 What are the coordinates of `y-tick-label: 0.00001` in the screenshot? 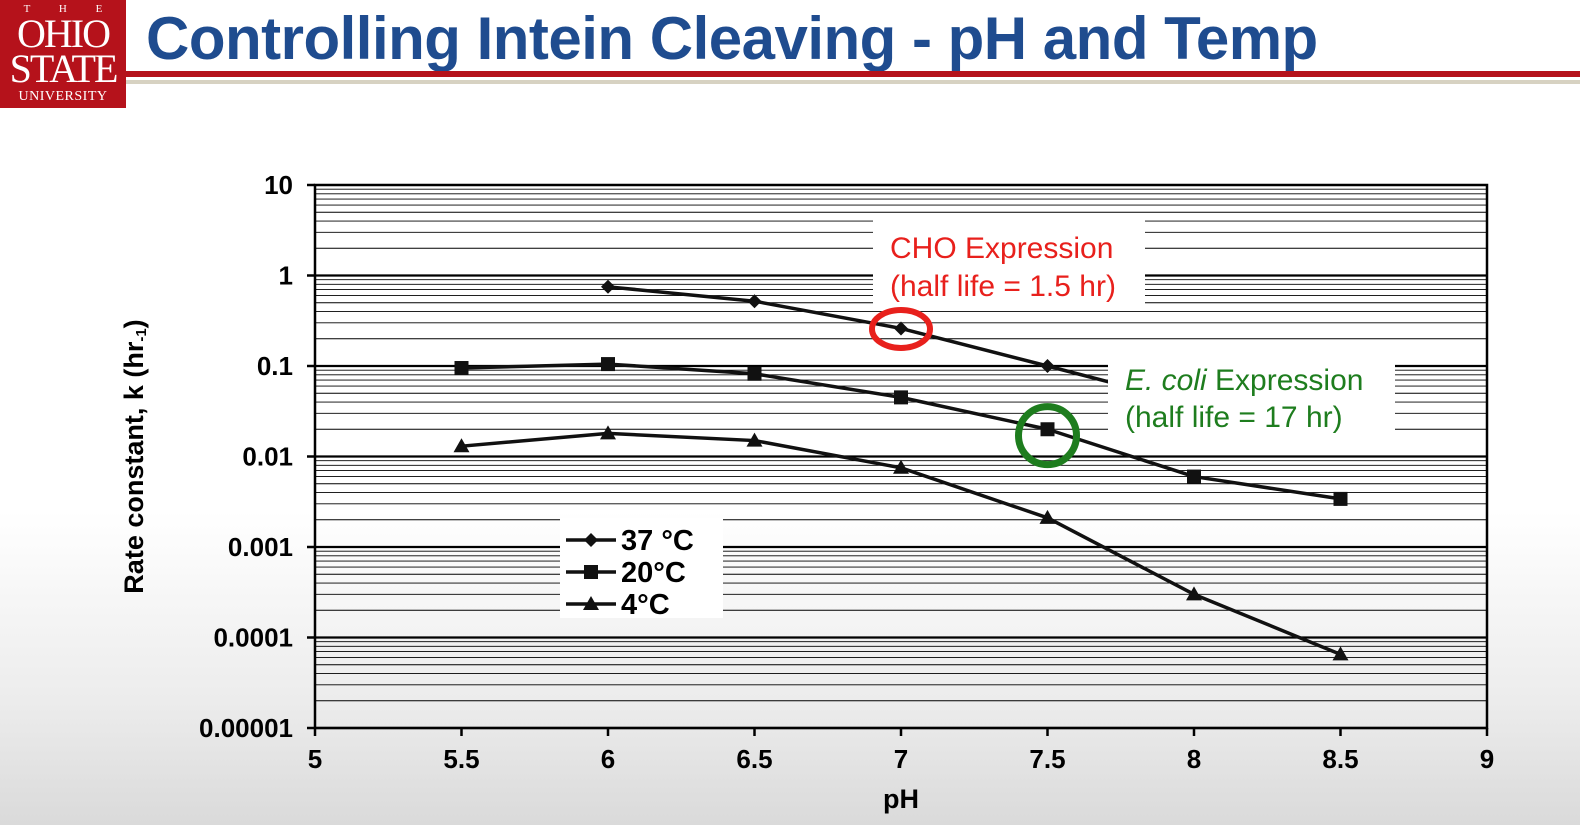 It's located at (246, 728).